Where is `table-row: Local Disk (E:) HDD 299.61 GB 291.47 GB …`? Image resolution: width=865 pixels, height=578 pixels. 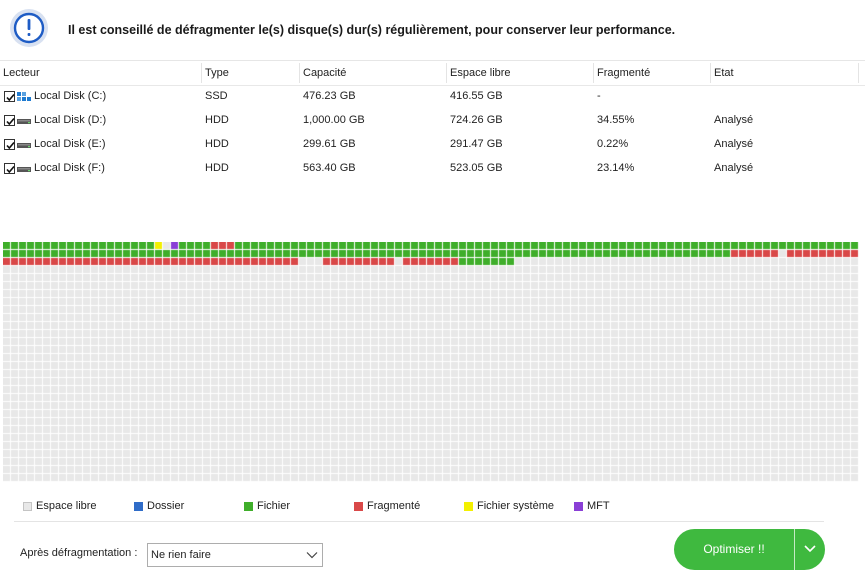 table-row: Local Disk (E:) HDD 299.61 GB 291.47 GB … is located at coordinates (432, 146).